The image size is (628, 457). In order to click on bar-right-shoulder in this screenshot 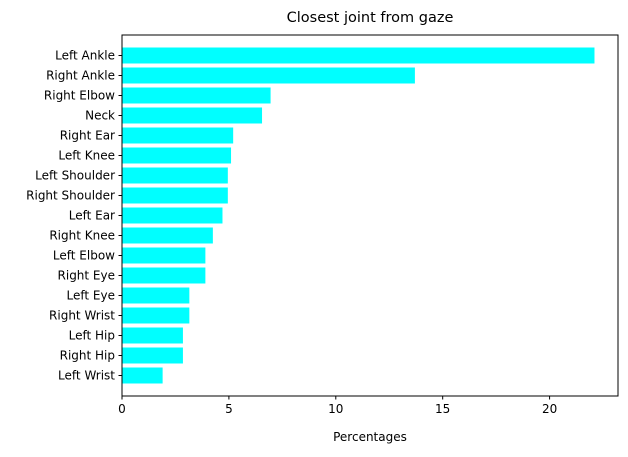, I will do `click(175, 195)`.